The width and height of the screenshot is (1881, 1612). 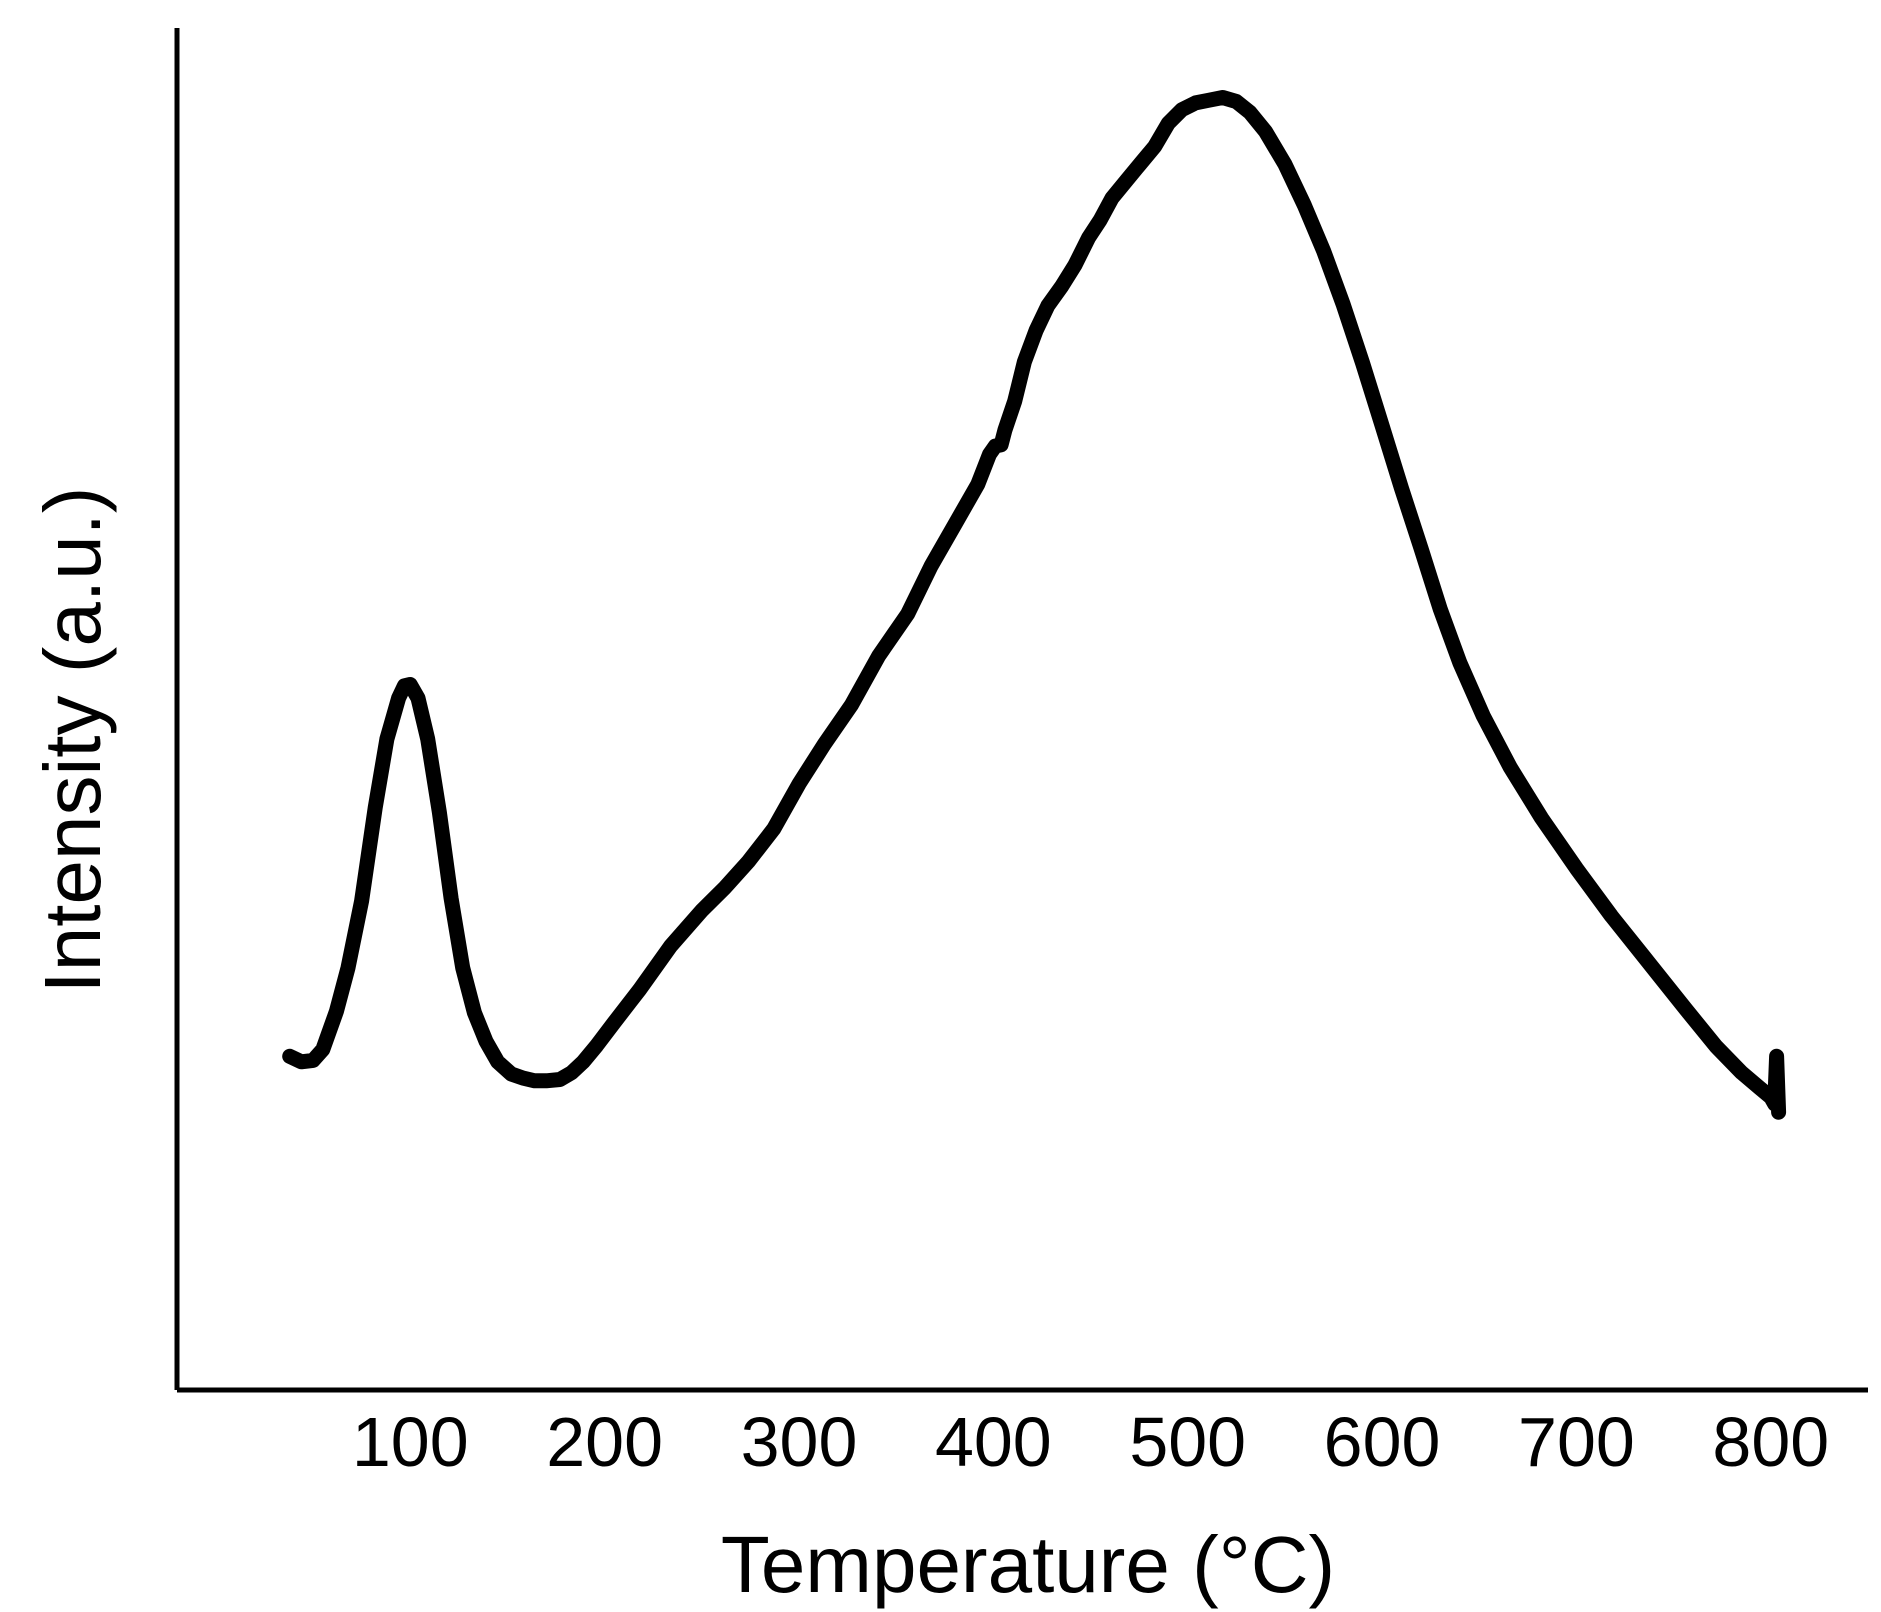 I want to click on x-tick-label: 800, so click(x=1770, y=1442).